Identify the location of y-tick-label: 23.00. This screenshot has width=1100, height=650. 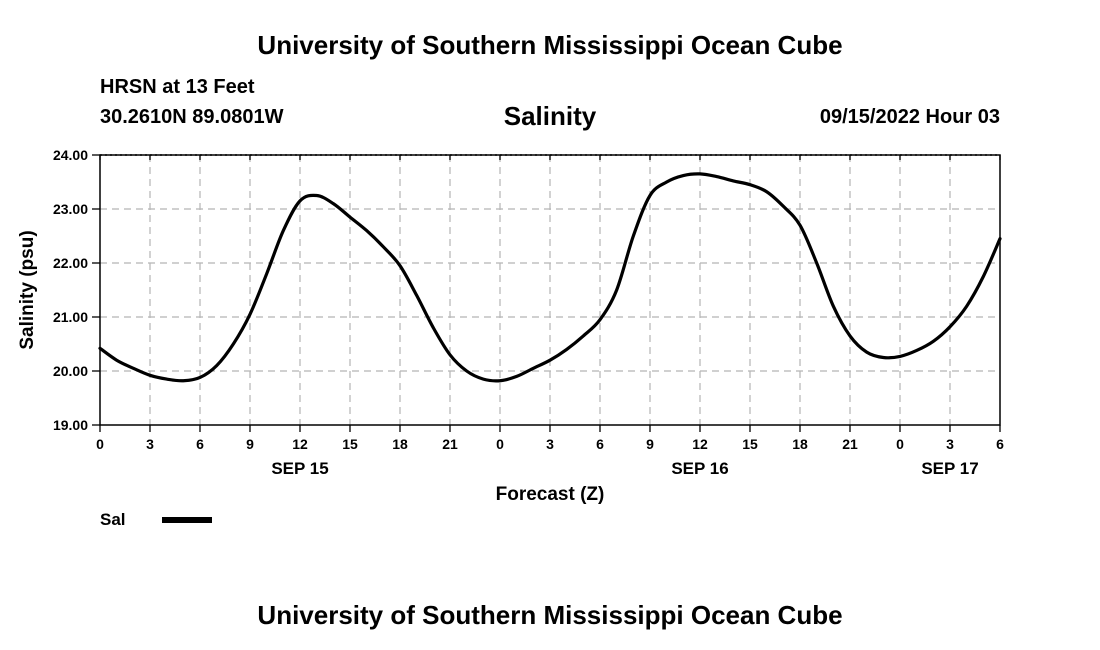
(70, 209).